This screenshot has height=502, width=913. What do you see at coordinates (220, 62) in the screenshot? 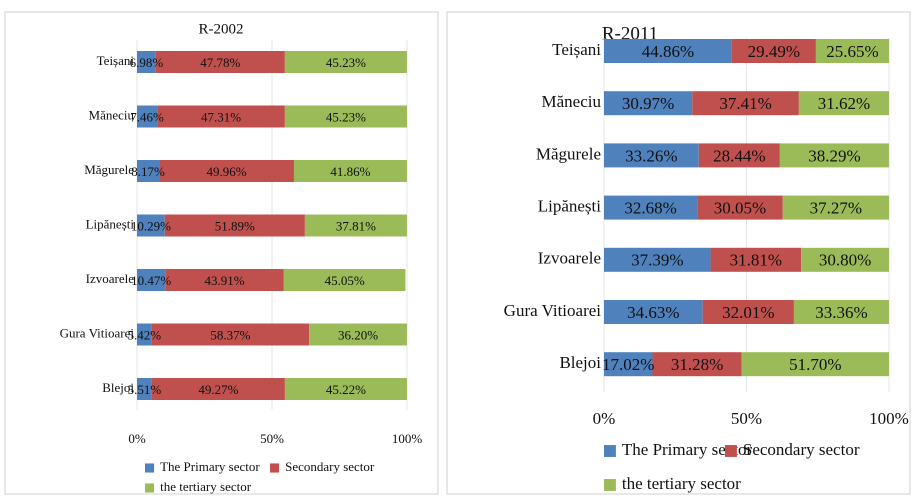
I see `data-label: 47.78%` at bounding box center [220, 62].